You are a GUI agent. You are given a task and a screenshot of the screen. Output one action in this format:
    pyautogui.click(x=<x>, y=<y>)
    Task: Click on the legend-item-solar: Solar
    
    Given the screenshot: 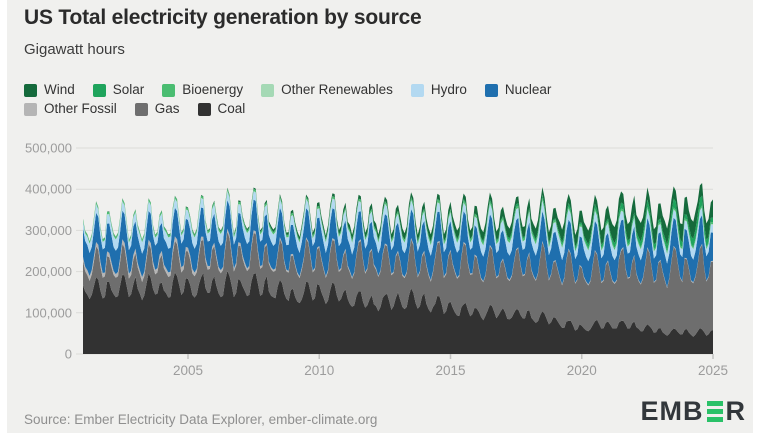 What is the action you would take?
    pyautogui.click(x=118, y=90)
    